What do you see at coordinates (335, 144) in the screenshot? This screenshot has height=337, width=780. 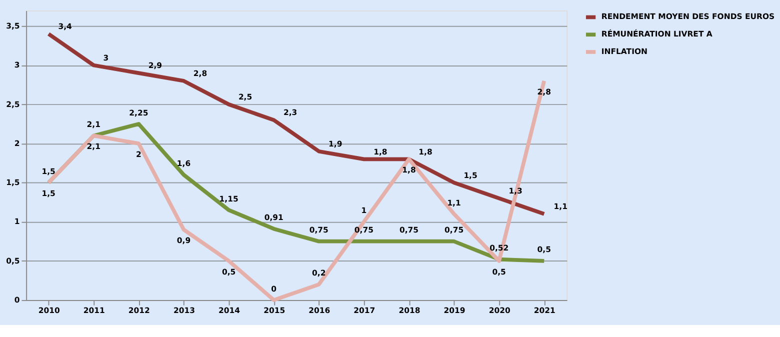 I see `data-label: 1,9` at bounding box center [335, 144].